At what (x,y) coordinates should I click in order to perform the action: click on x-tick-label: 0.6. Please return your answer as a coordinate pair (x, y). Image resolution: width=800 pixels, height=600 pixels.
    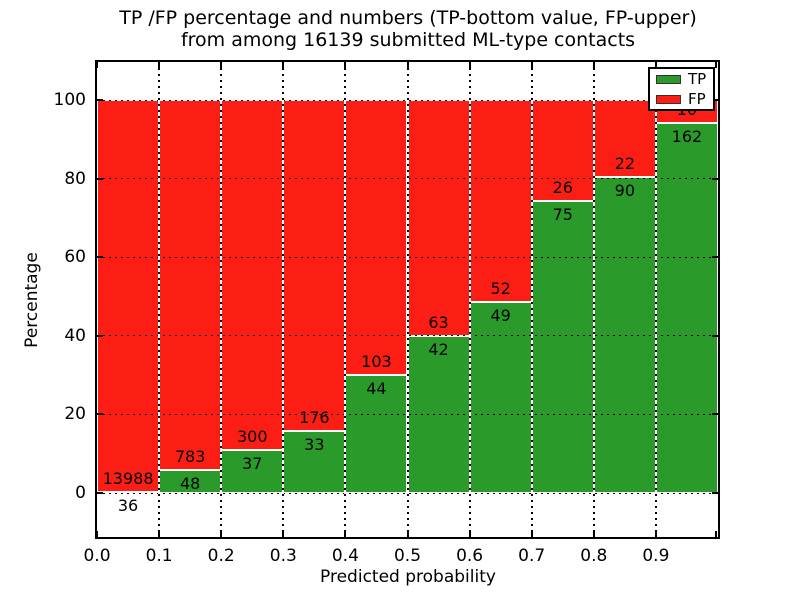
    Looking at the image, I should click on (470, 556).